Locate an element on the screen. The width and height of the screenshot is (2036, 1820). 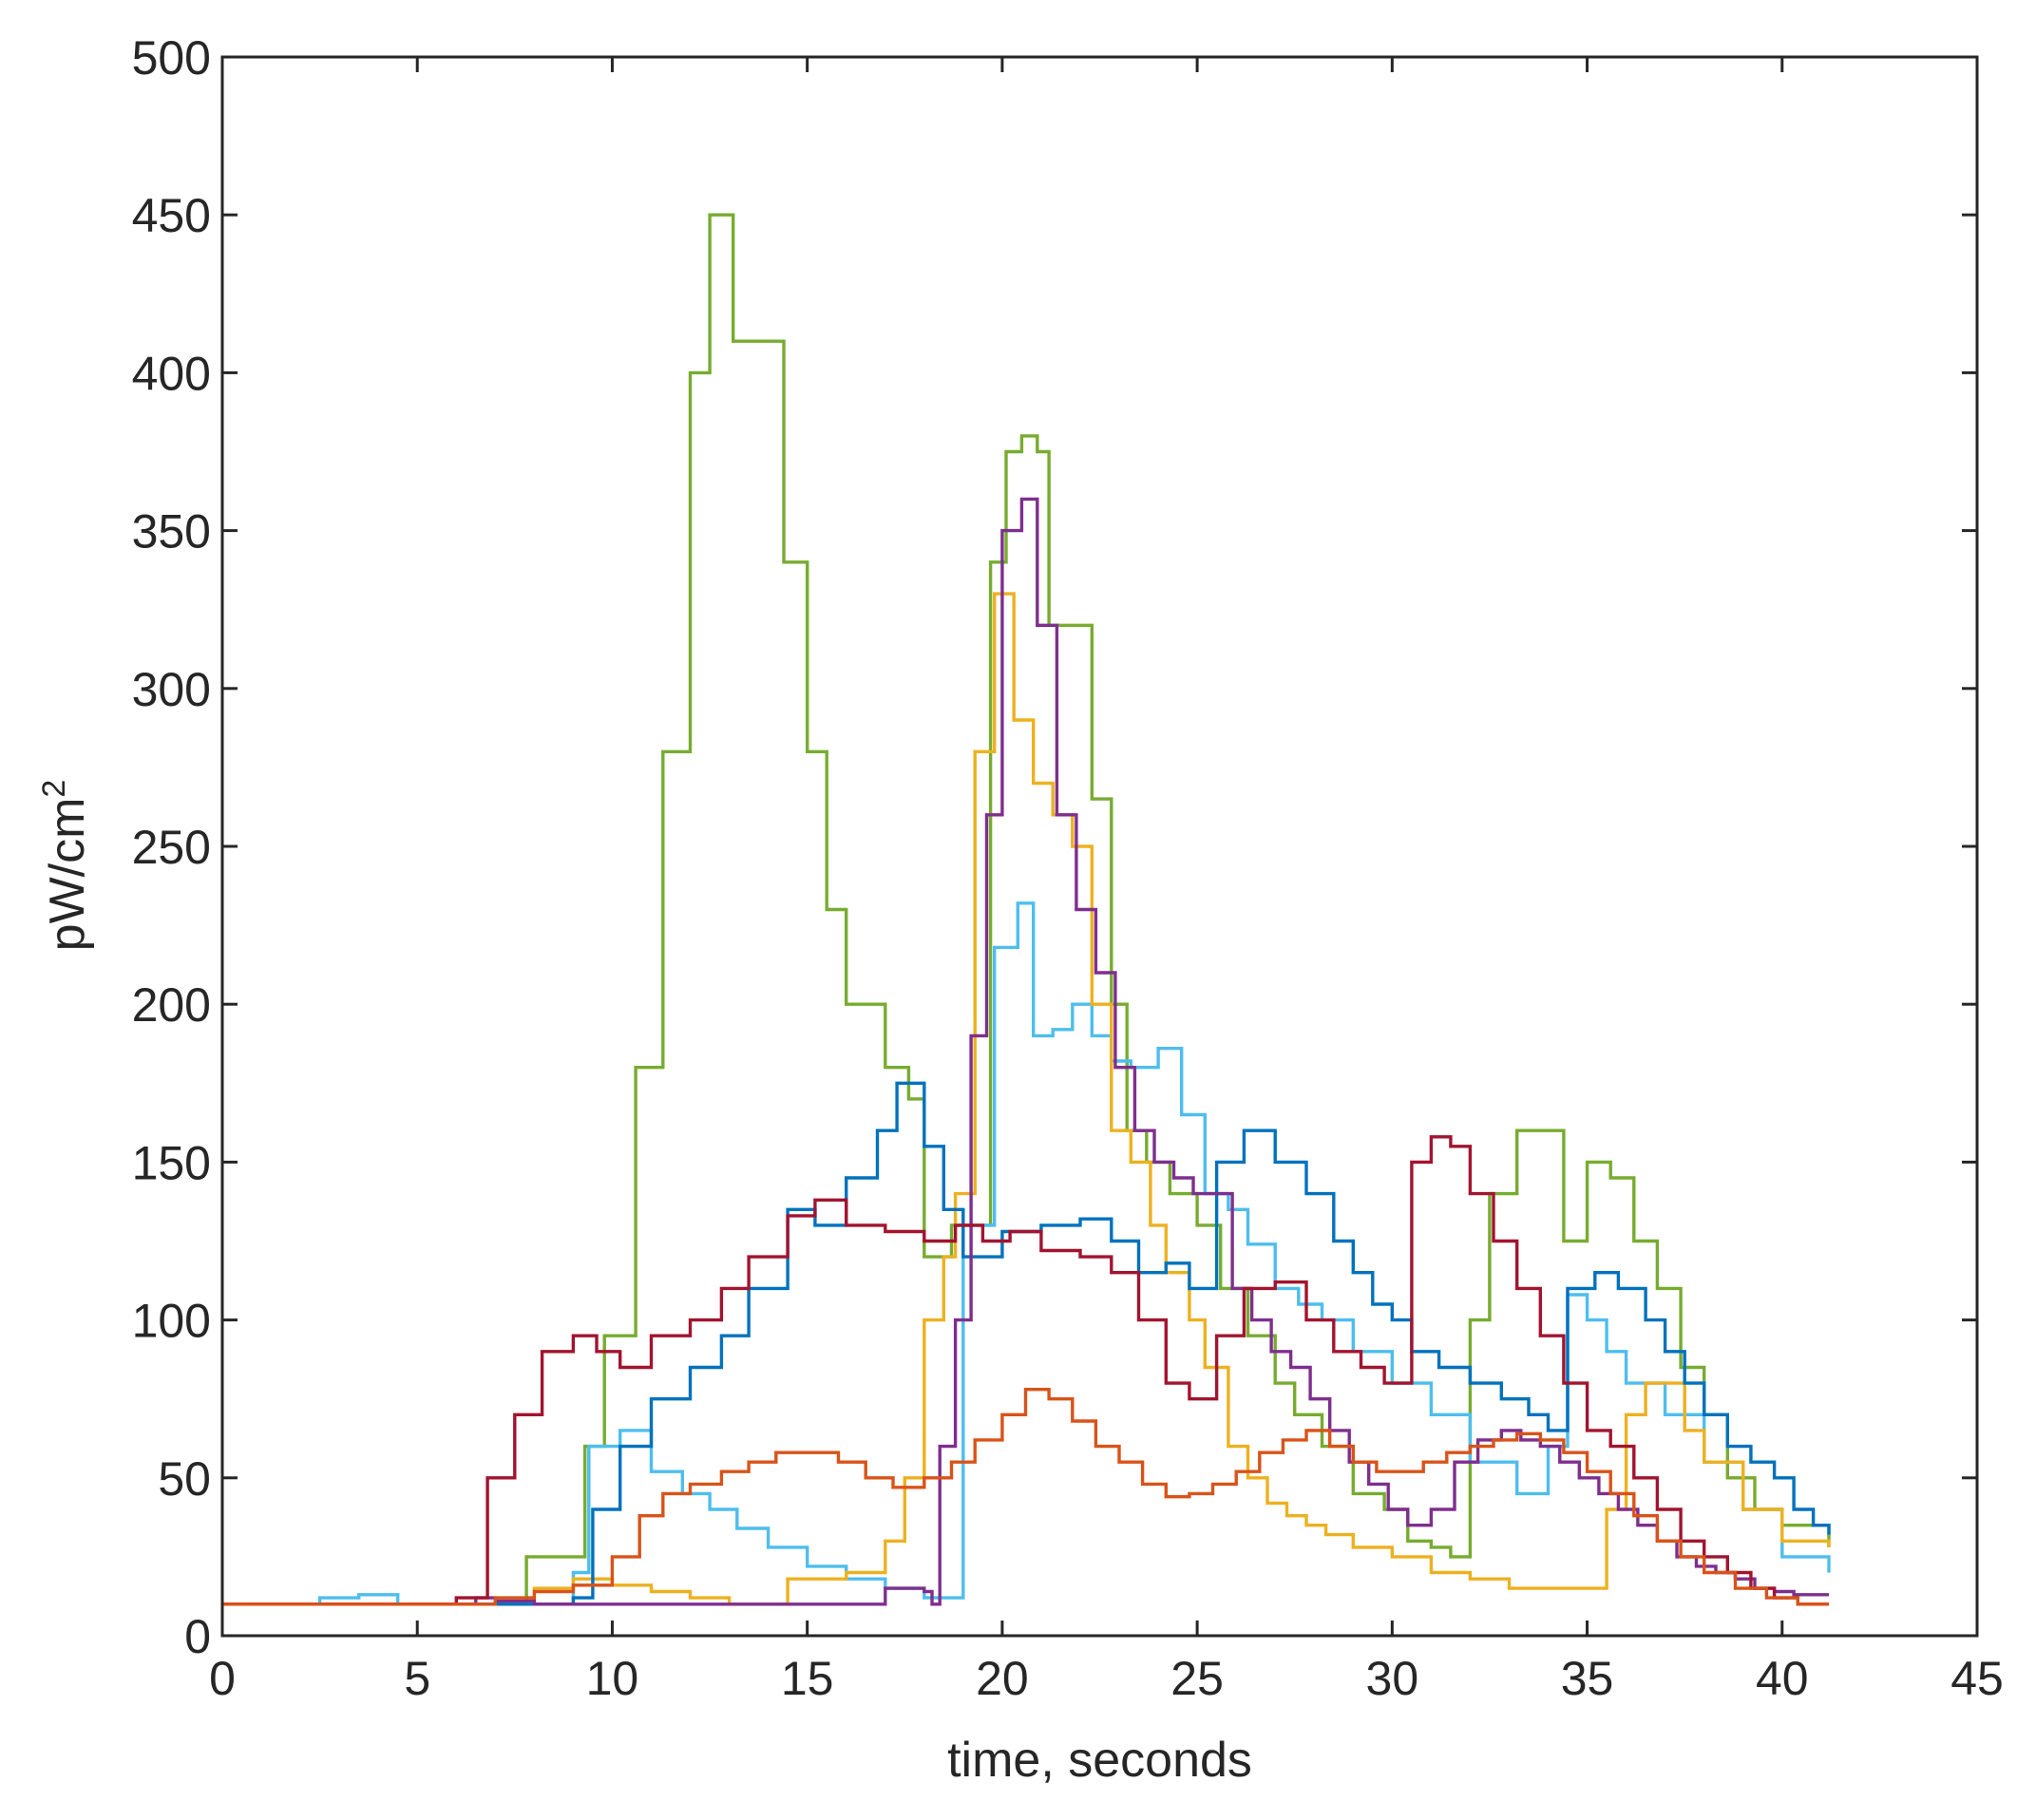
y-tick-labels: 0 50 100 150 200 250 300 350 400 450 500 is located at coordinates (171, 847).